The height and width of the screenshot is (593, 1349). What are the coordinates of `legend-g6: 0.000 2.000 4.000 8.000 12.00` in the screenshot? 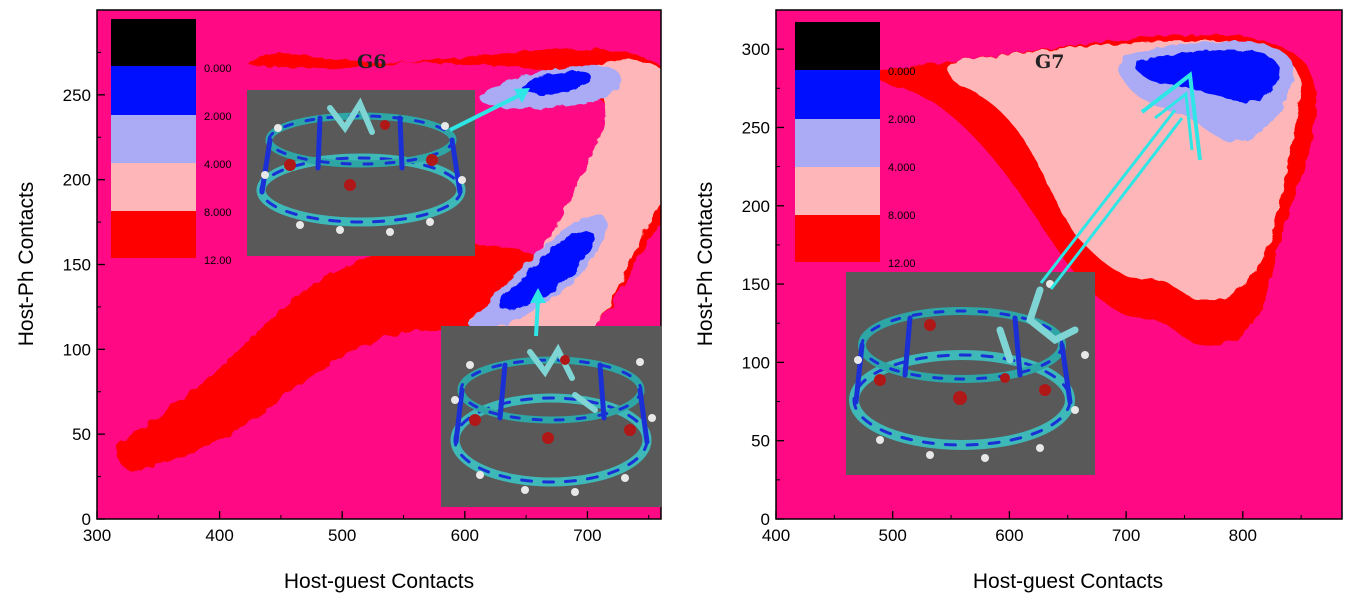 It's located at (171, 143).